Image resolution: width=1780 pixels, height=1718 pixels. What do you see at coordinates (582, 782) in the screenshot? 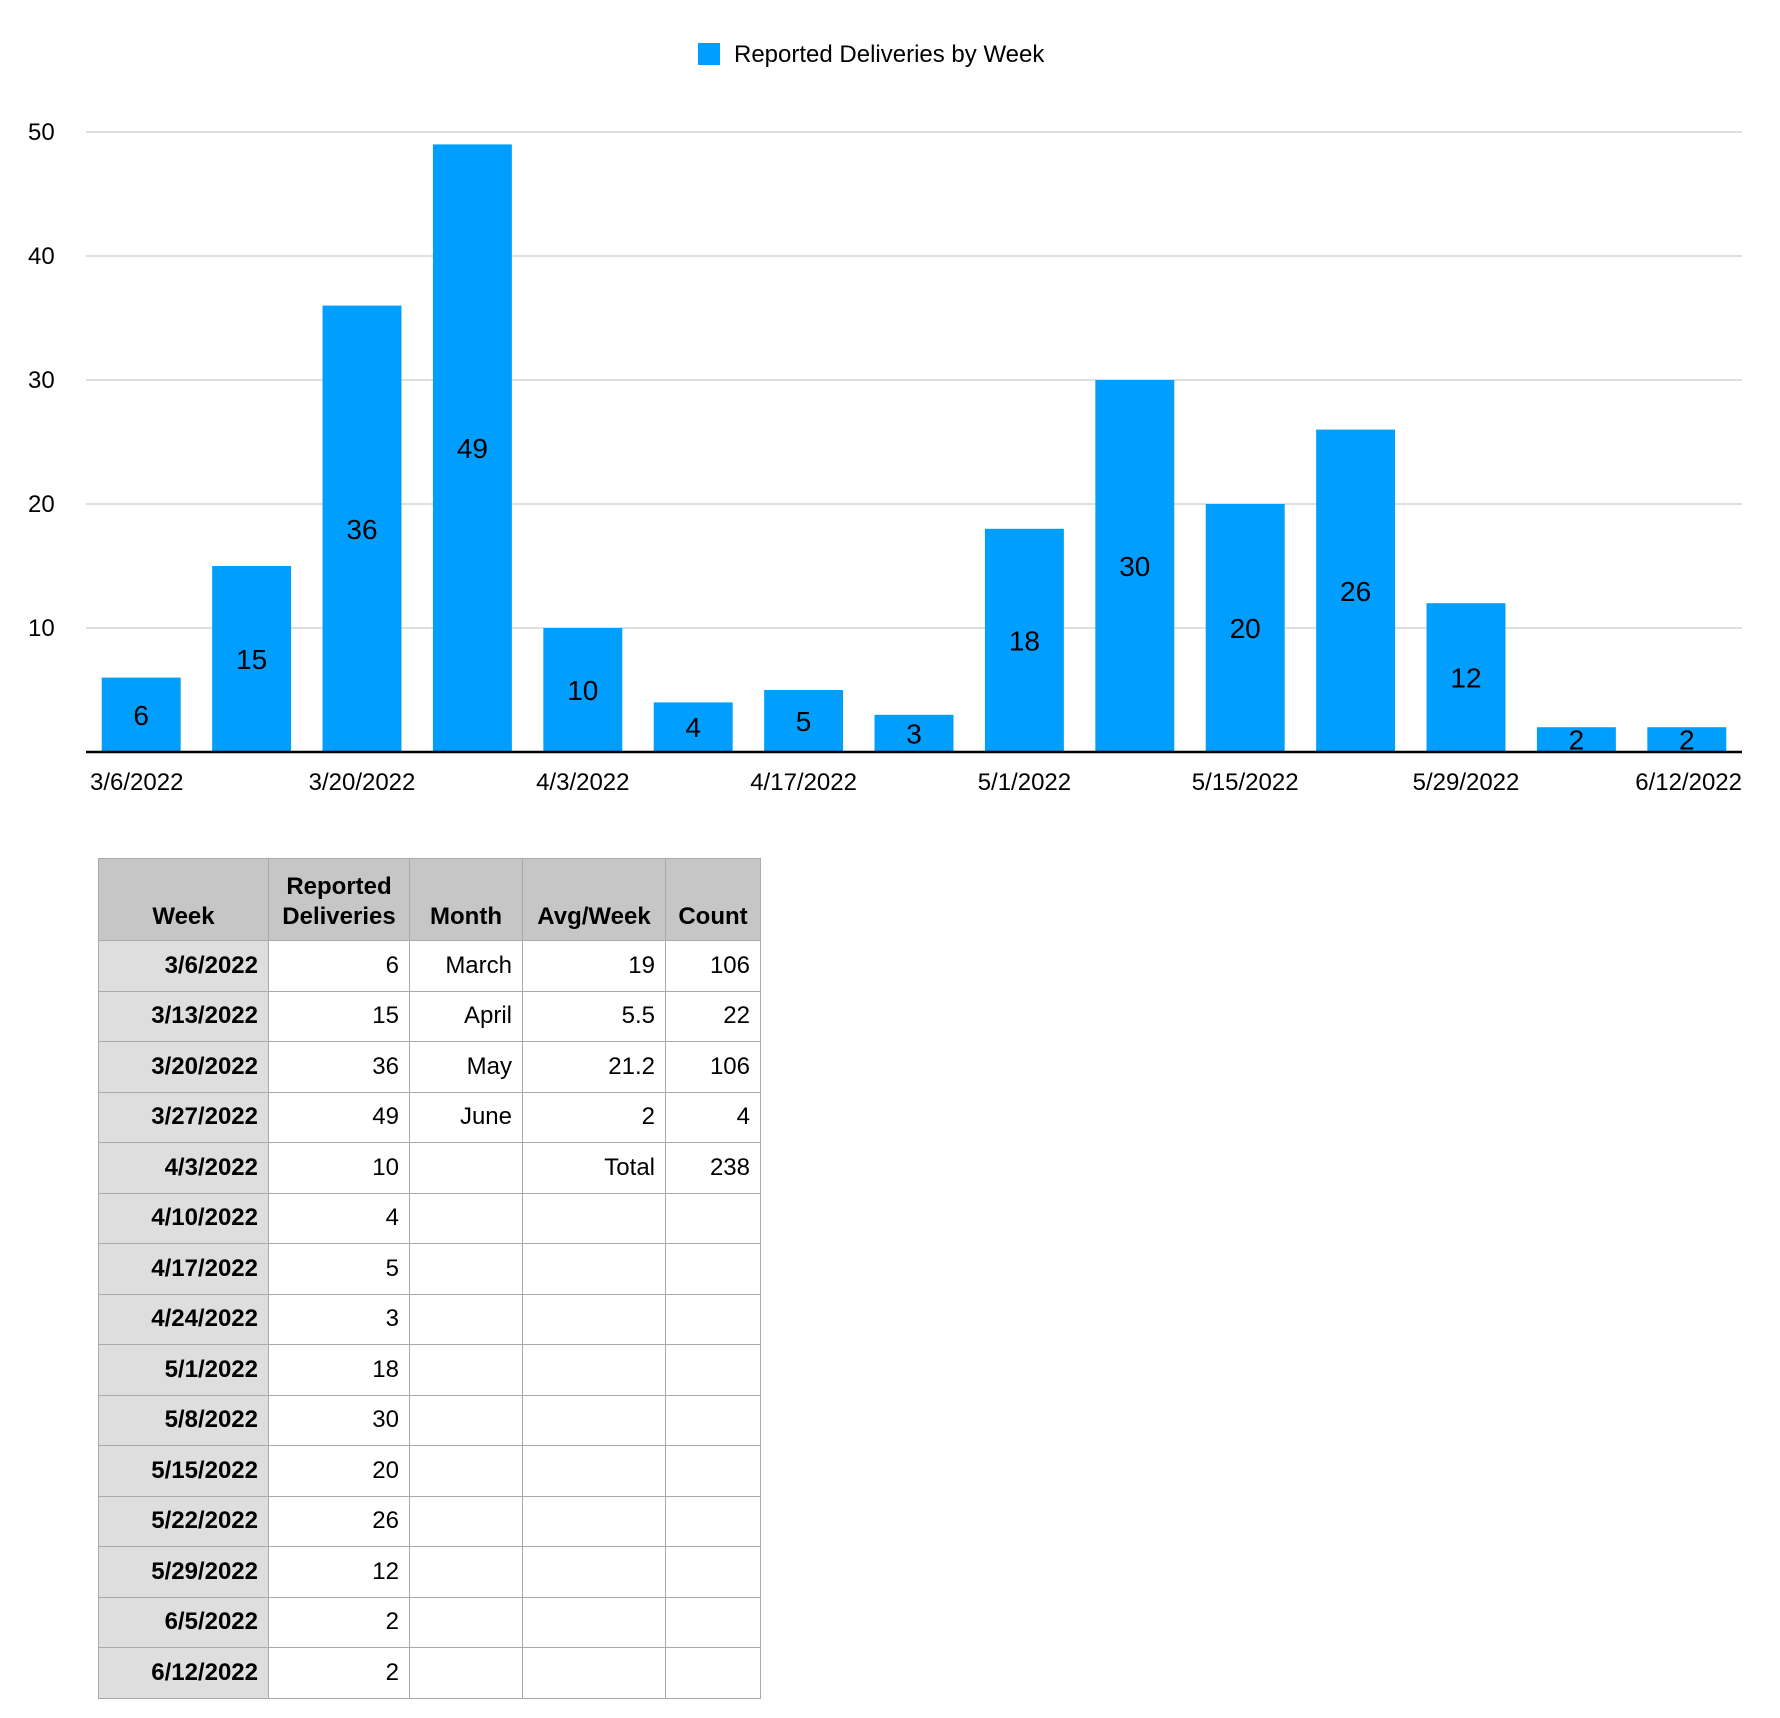
I see `x-tick-label: 4/3/2022` at bounding box center [582, 782].